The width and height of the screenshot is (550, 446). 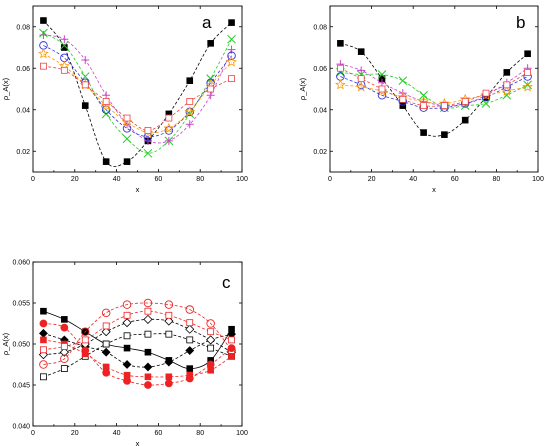 What do you see at coordinates (455, 179) in the screenshot?
I see `x-tick-label: 60` at bounding box center [455, 179].